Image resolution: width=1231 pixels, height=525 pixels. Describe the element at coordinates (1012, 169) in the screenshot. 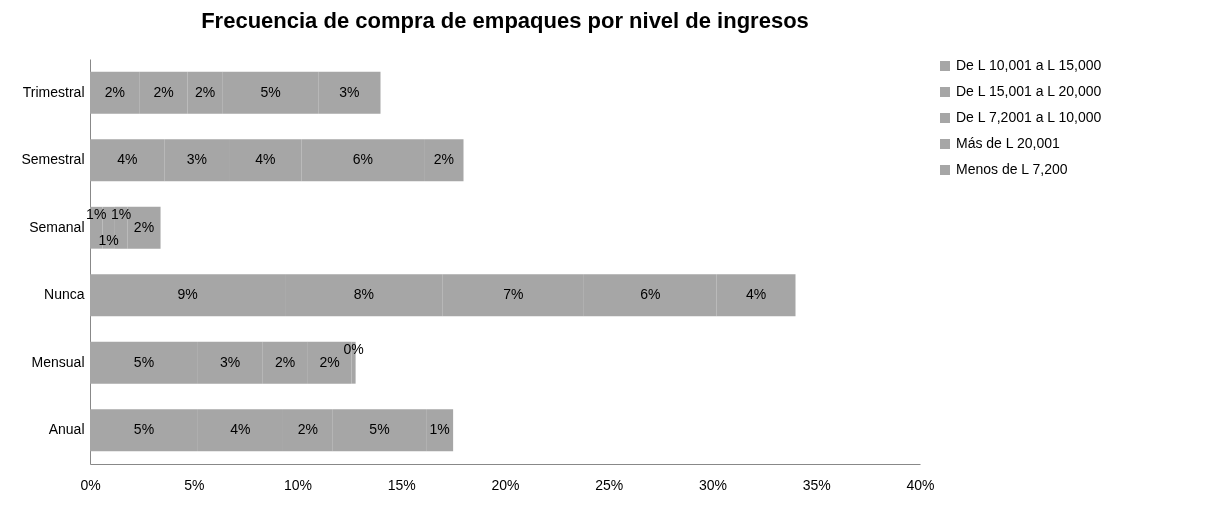

I see `legend-label: Menos de L 7,200` at that location.